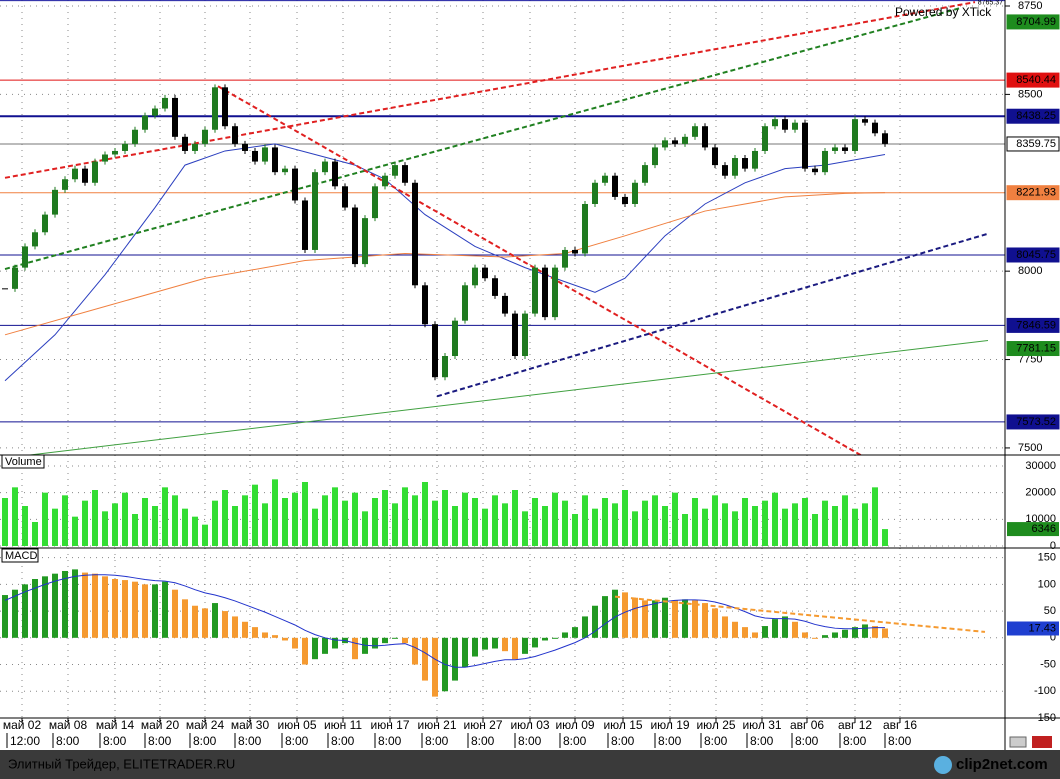 Image resolution: width=1060 pixels, height=779 pixels. I want to click on y-tick-label: 7750, so click(1030, 359).